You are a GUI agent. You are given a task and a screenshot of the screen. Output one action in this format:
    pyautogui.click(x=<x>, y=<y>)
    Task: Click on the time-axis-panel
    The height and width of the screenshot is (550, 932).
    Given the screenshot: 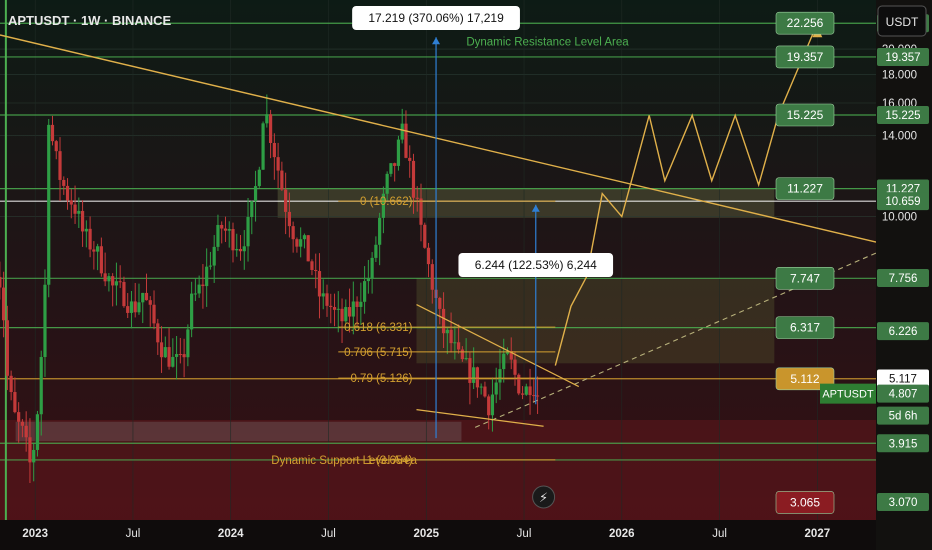 What is the action you would take?
    pyautogui.click(x=438, y=535)
    